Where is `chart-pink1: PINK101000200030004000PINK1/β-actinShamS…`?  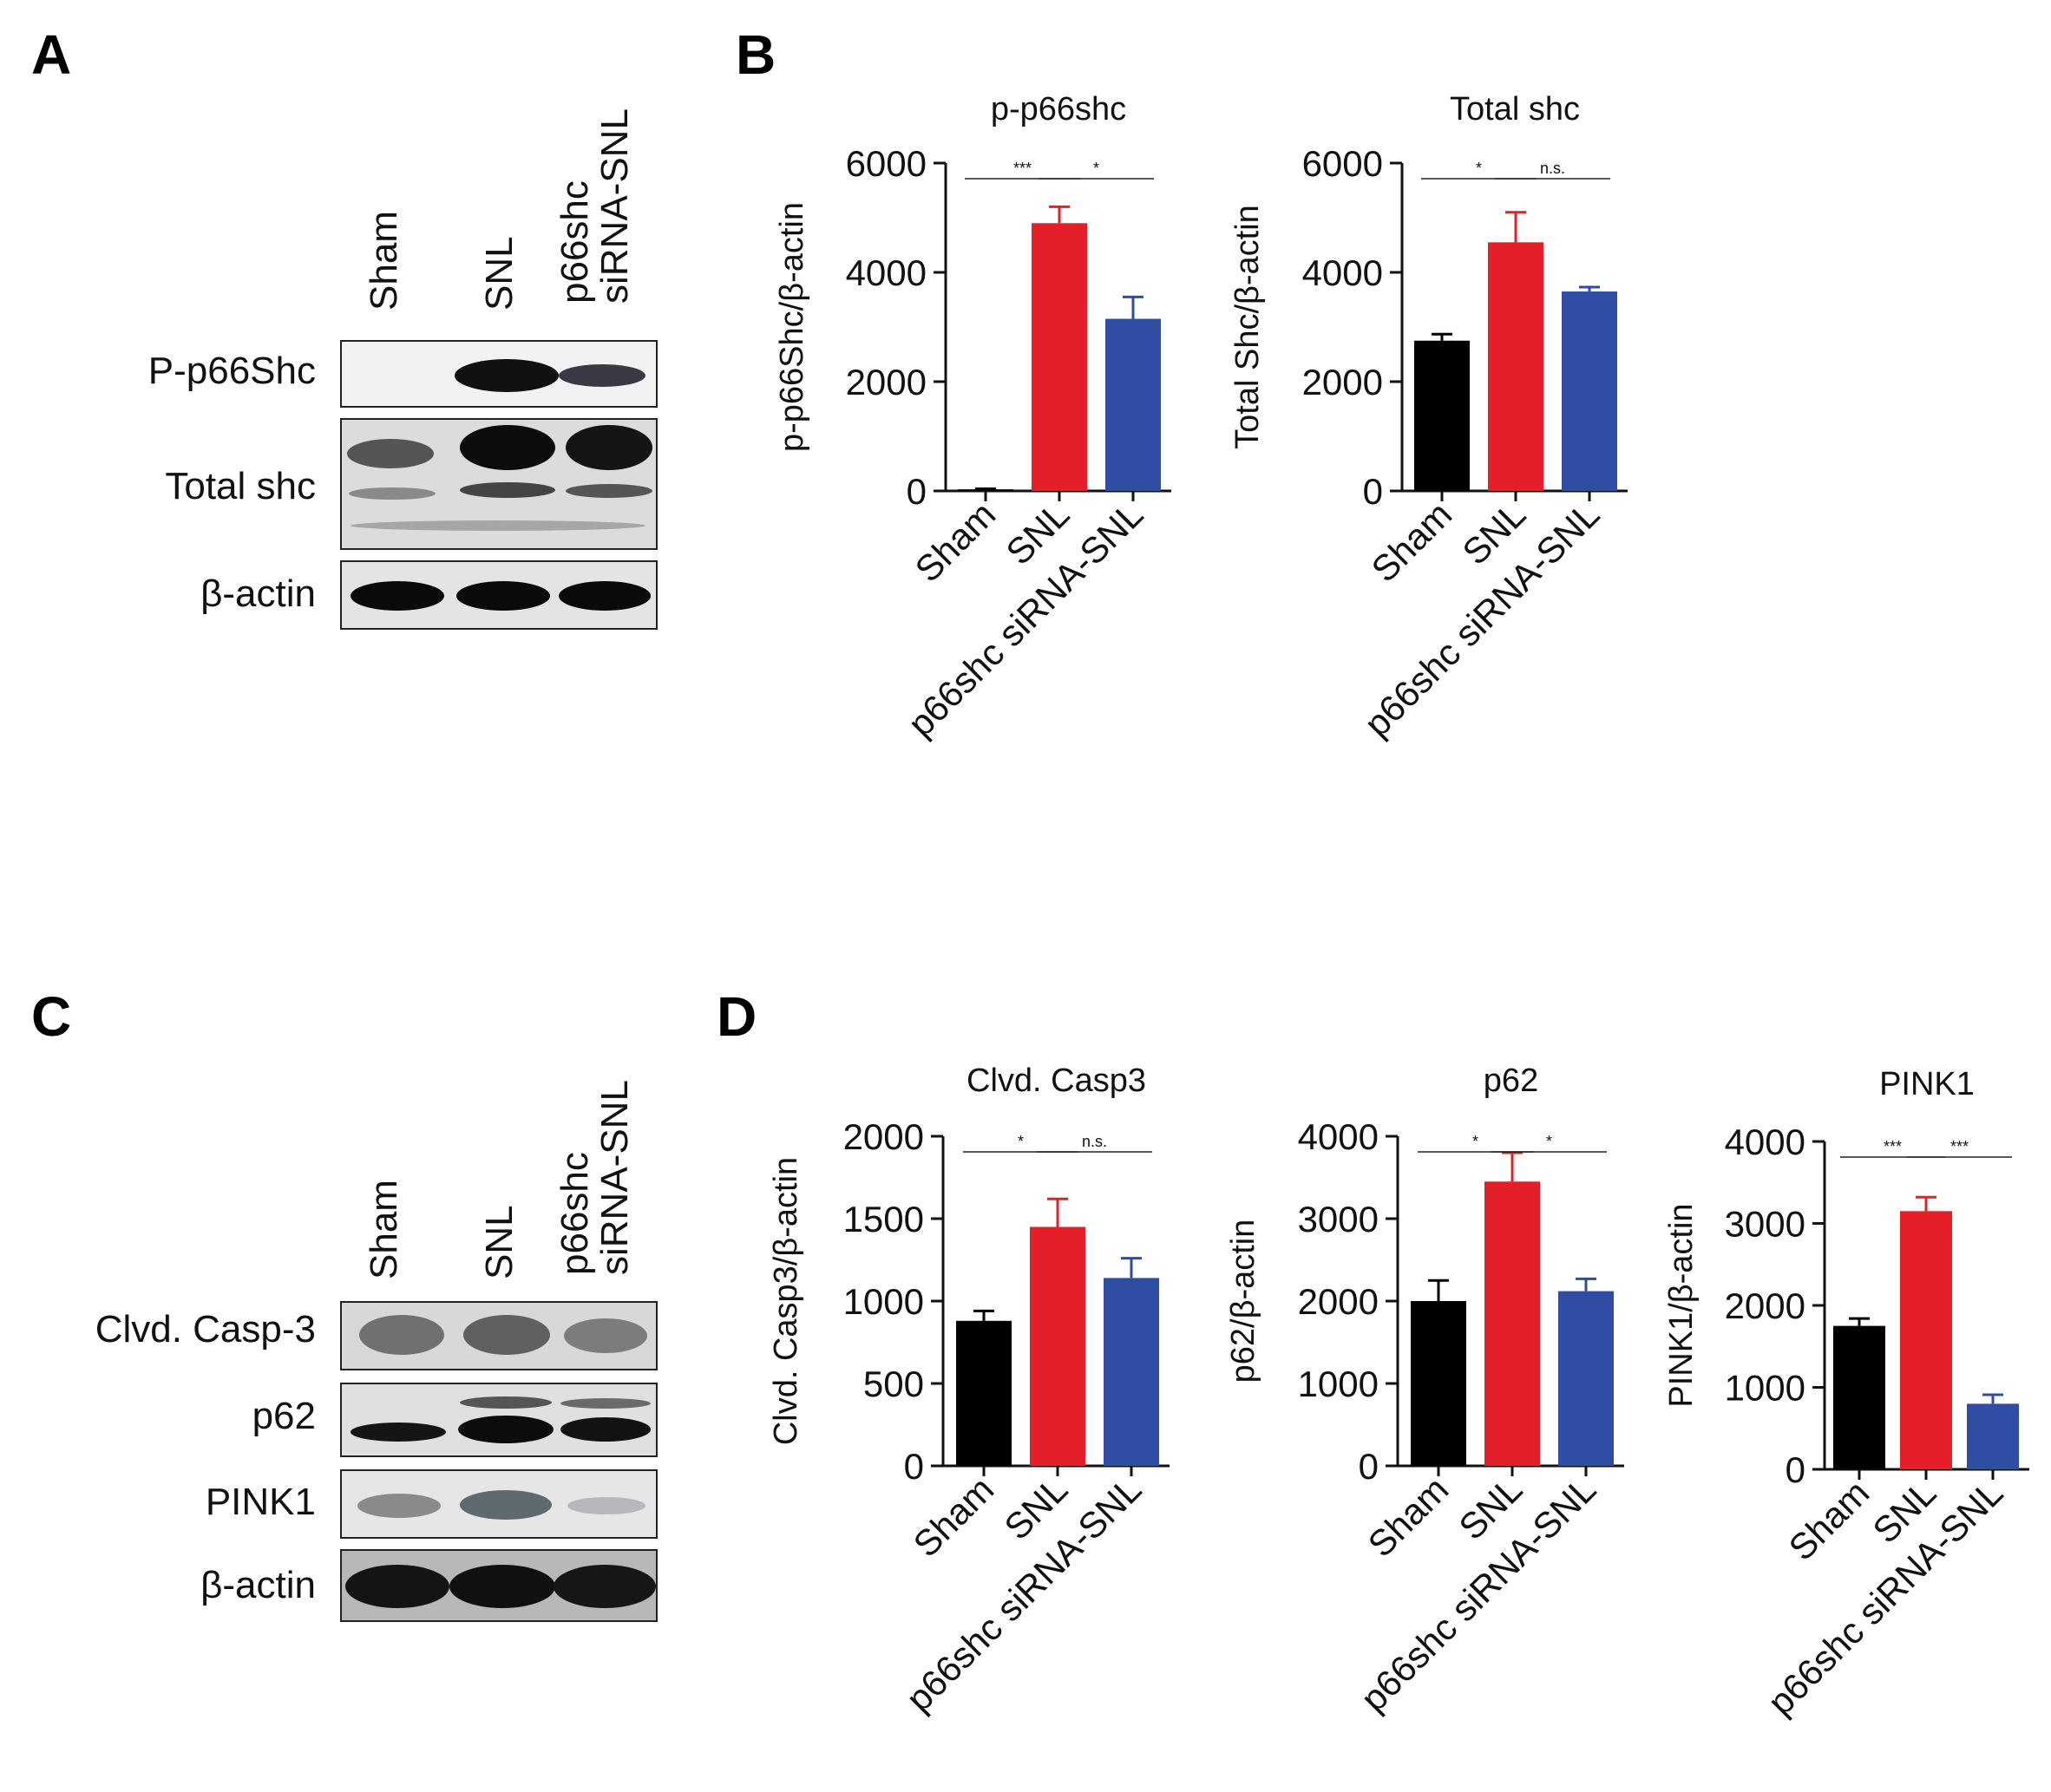
chart-pink1: PINK101000200030004000PINK1/β-actinShamS… is located at coordinates (1846, 1394).